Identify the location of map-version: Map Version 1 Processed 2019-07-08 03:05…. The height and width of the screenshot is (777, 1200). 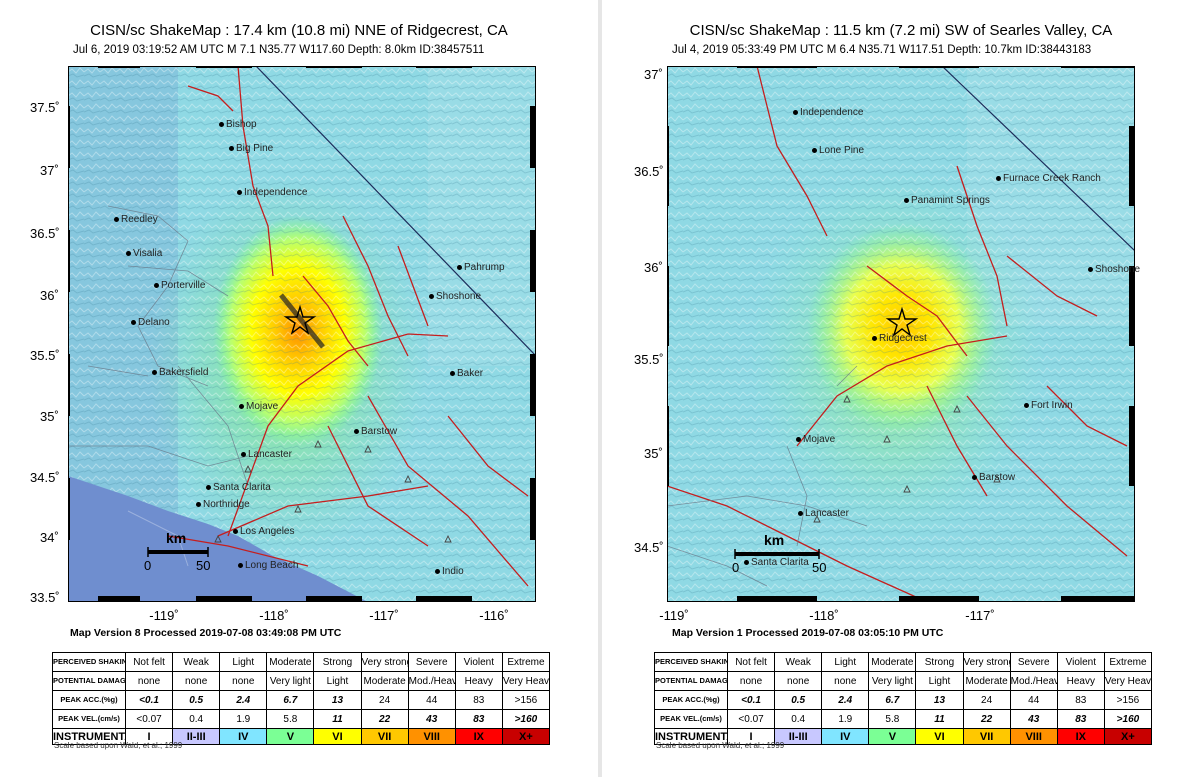
(808, 633).